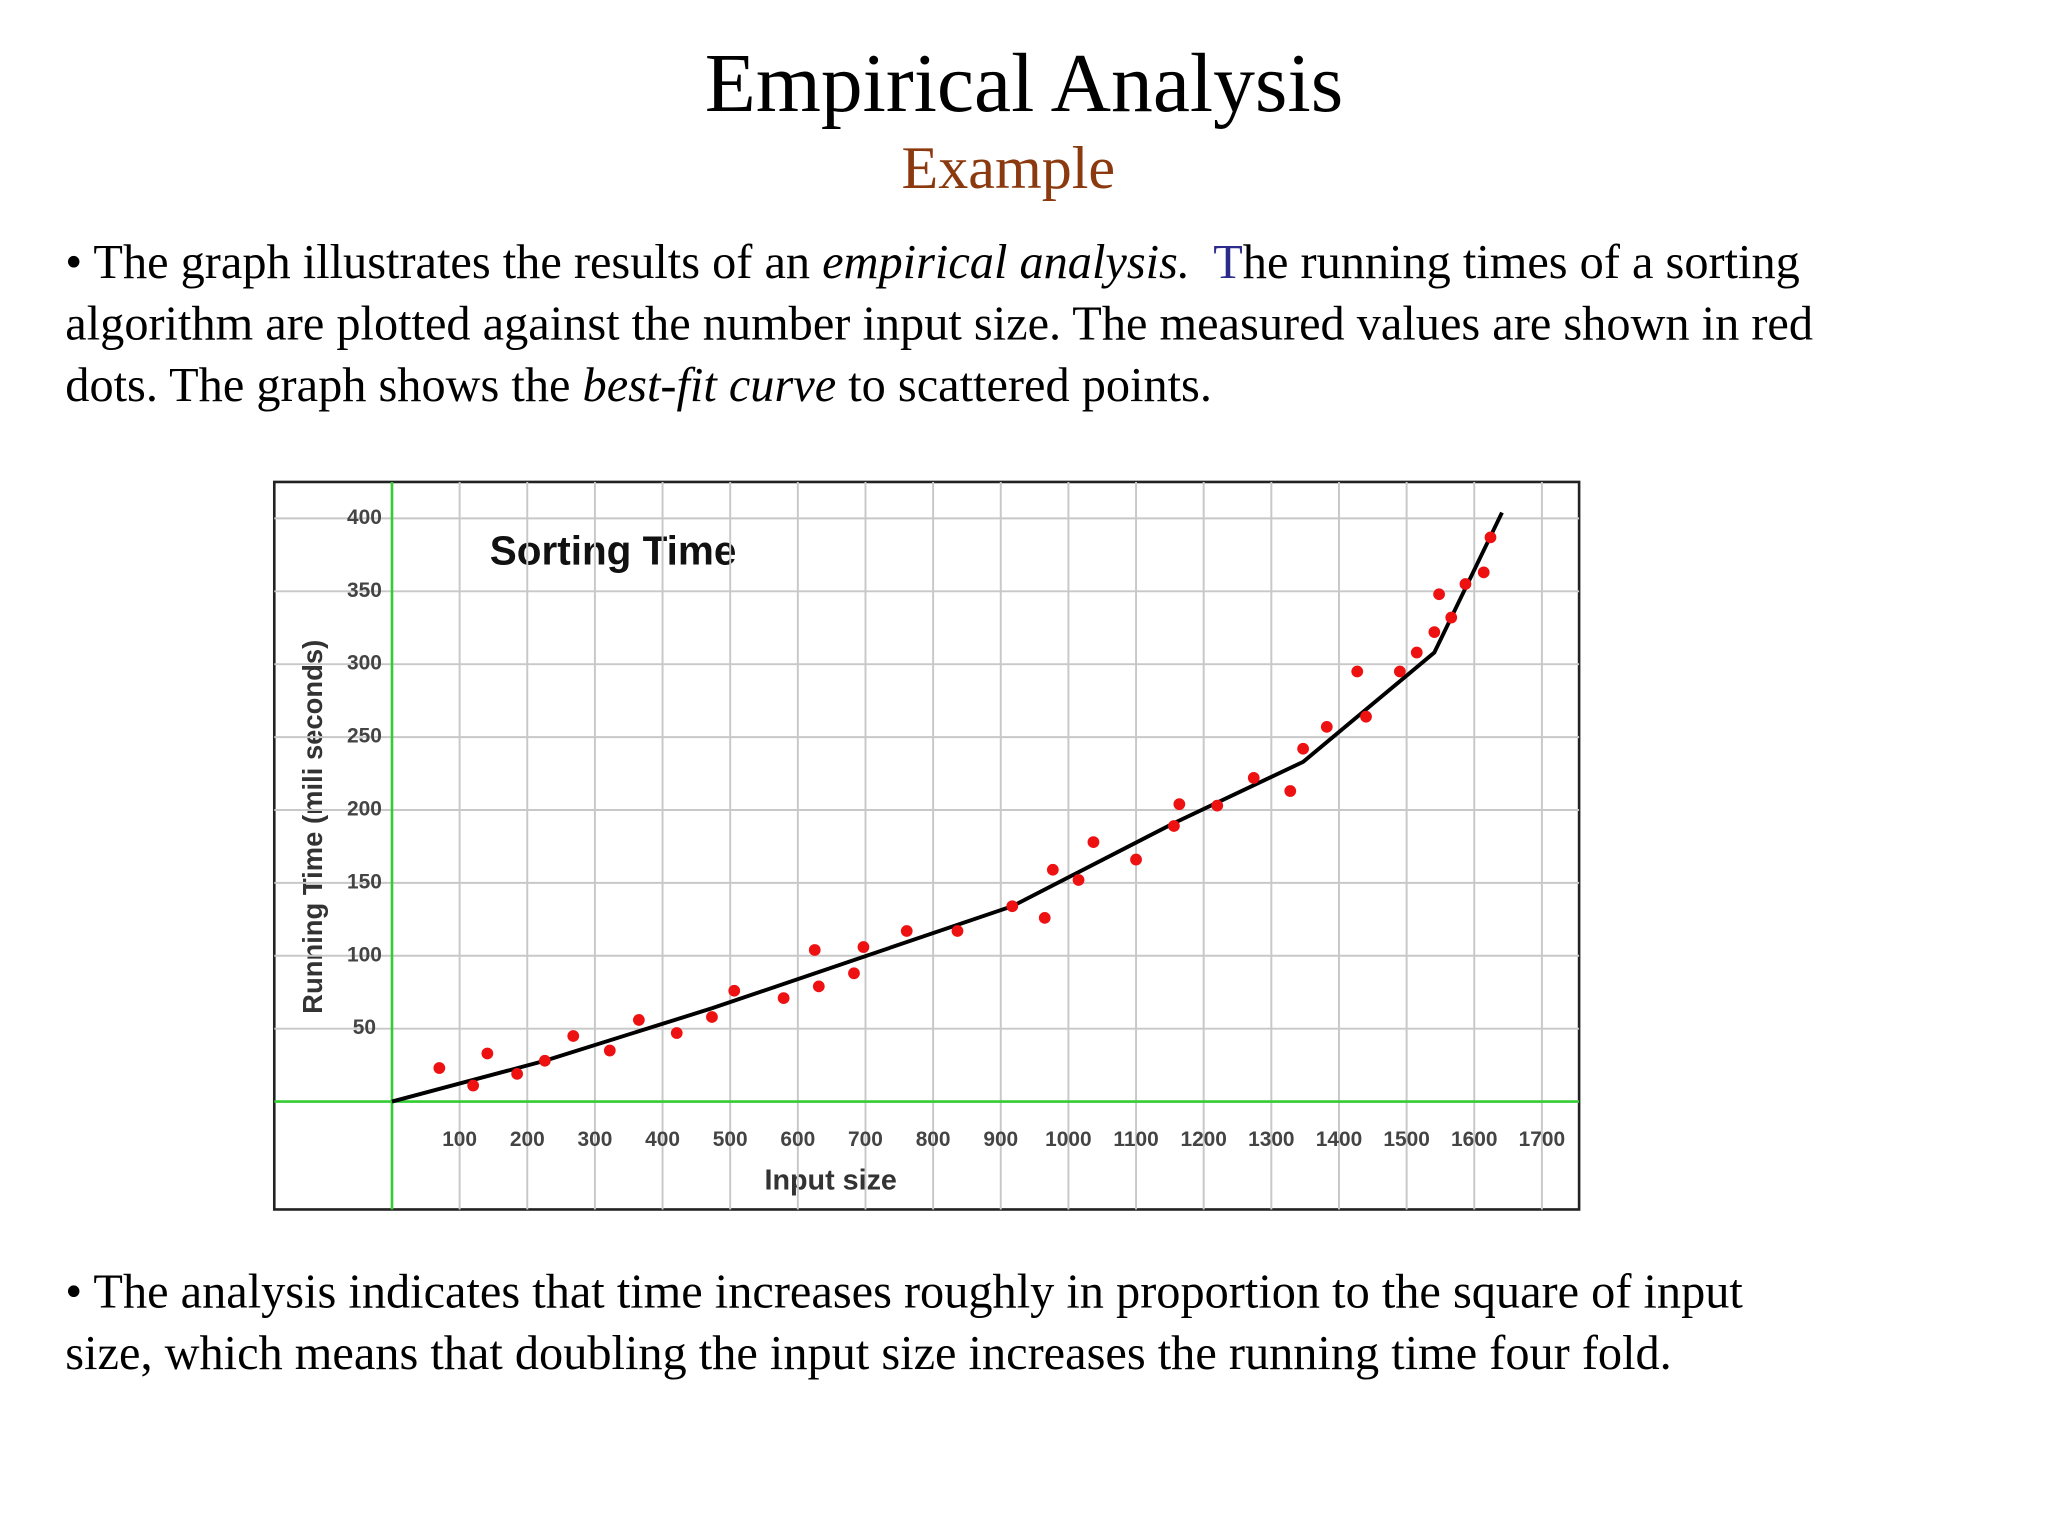 The width and height of the screenshot is (2048, 1536). What do you see at coordinates (1024, 386) in the screenshot?
I see `text: to scattered points.` at bounding box center [1024, 386].